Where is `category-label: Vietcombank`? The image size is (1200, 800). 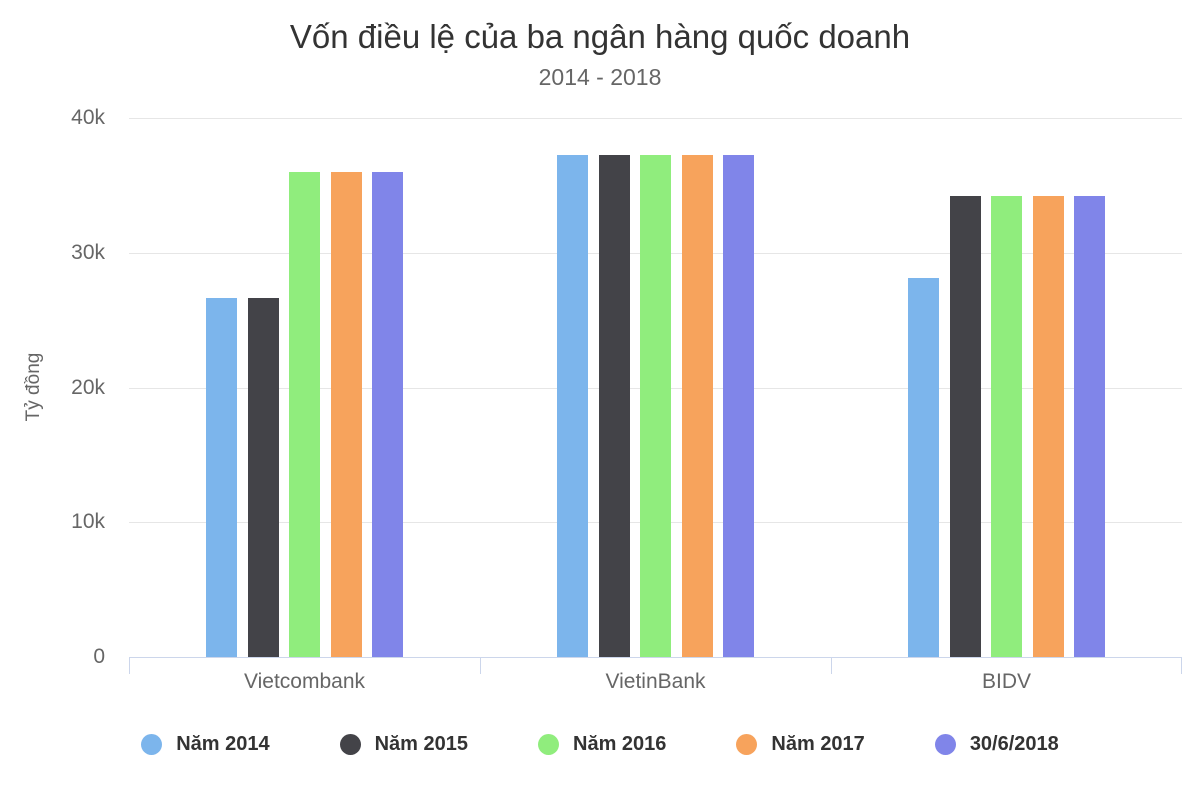 category-label: Vietcombank is located at coordinates (304, 681).